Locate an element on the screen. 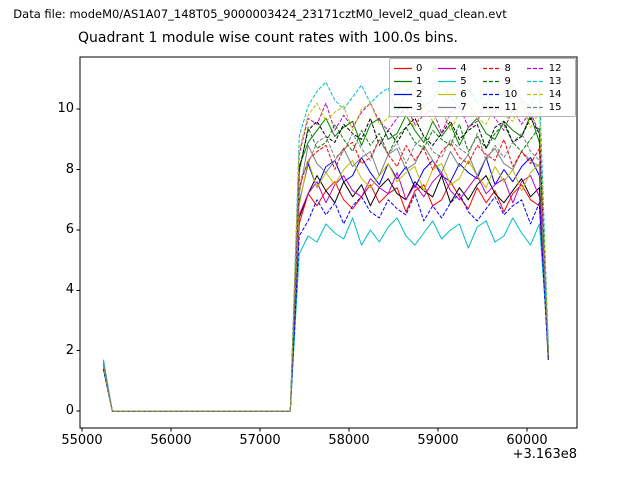 This screenshot has height=480, width=640. y-tick-label: 6 is located at coordinates (69, 229).